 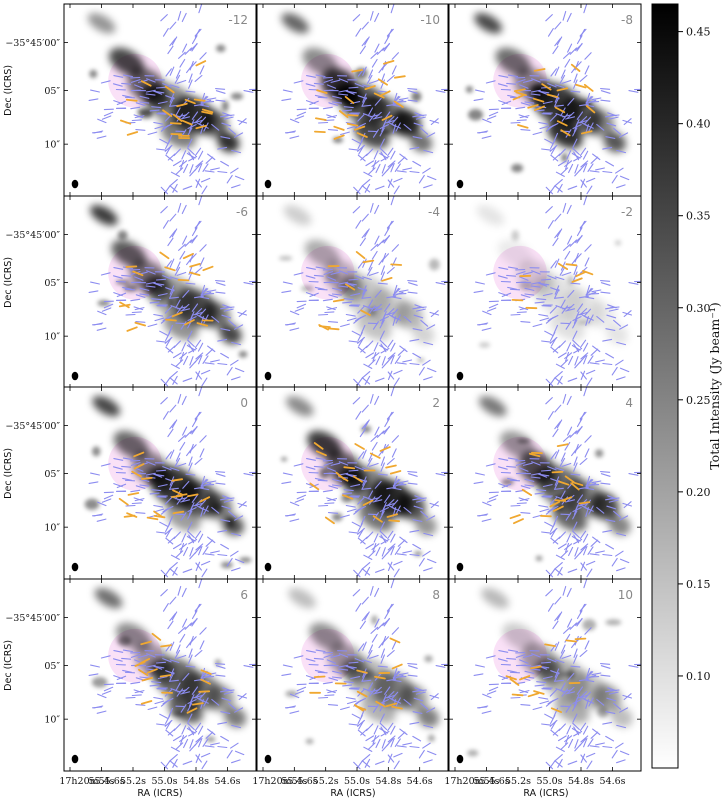 What do you see at coordinates (460, 759) in the screenshot?
I see `beam-ellipse` at bounding box center [460, 759].